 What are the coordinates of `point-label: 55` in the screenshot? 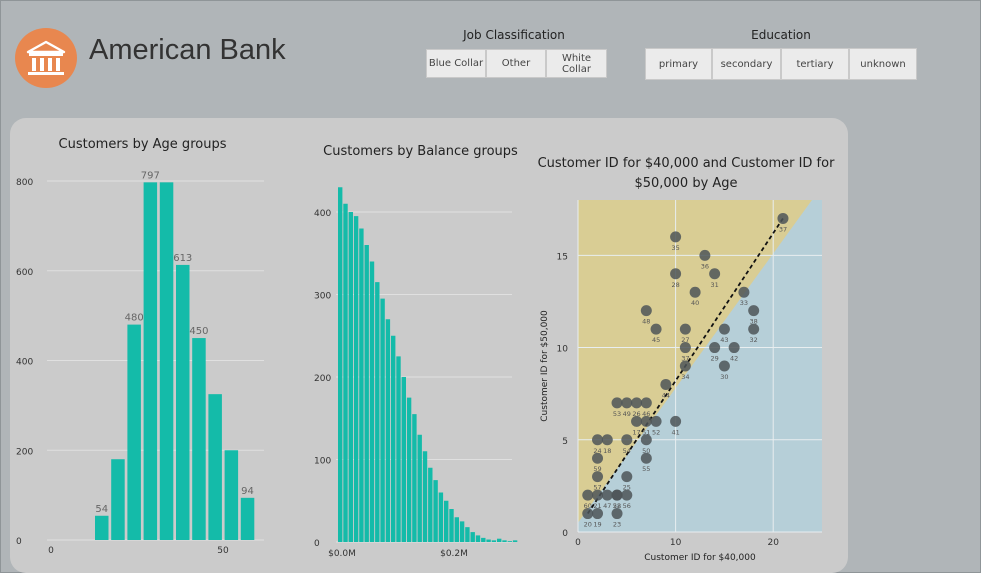 It's located at (646, 469).